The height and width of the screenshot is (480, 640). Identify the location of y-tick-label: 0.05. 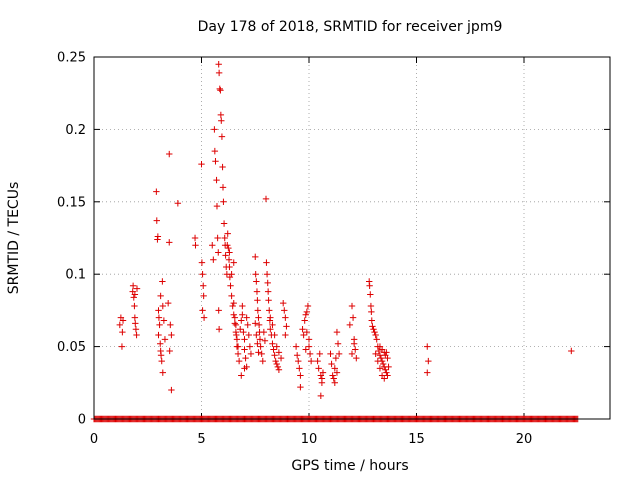
(71, 347).